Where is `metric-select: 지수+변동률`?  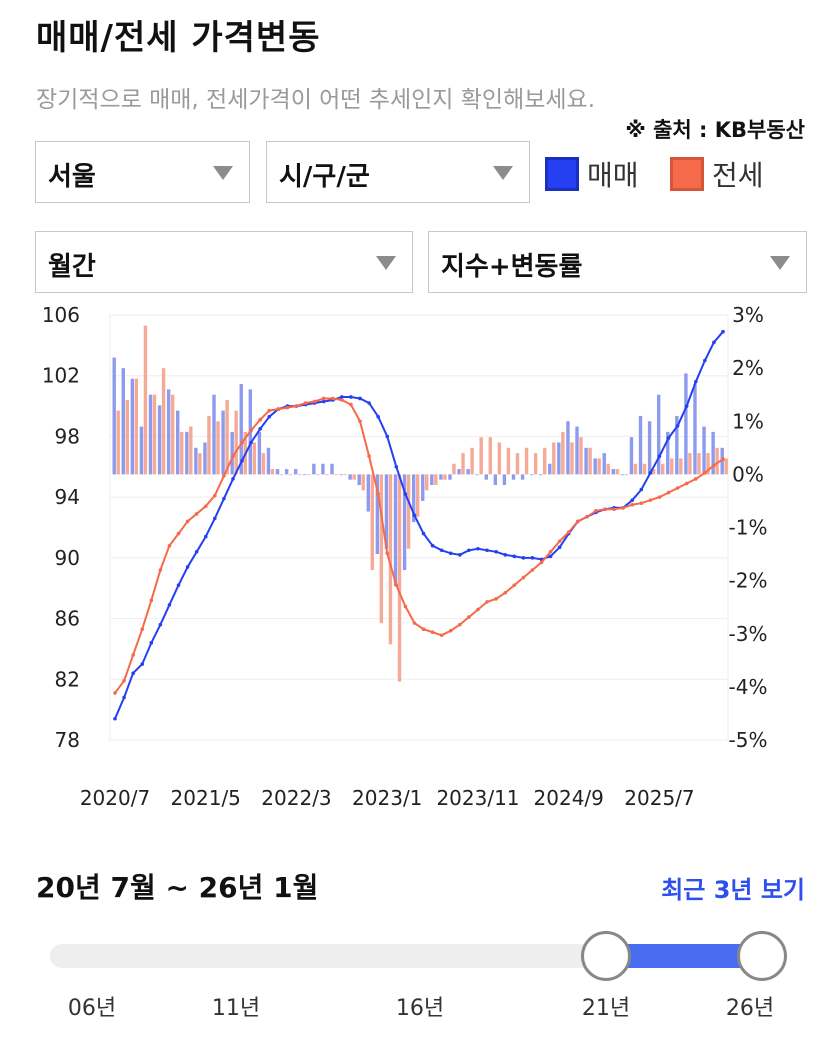
metric-select: 지수+변동률 is located at coordinates (617, 262).